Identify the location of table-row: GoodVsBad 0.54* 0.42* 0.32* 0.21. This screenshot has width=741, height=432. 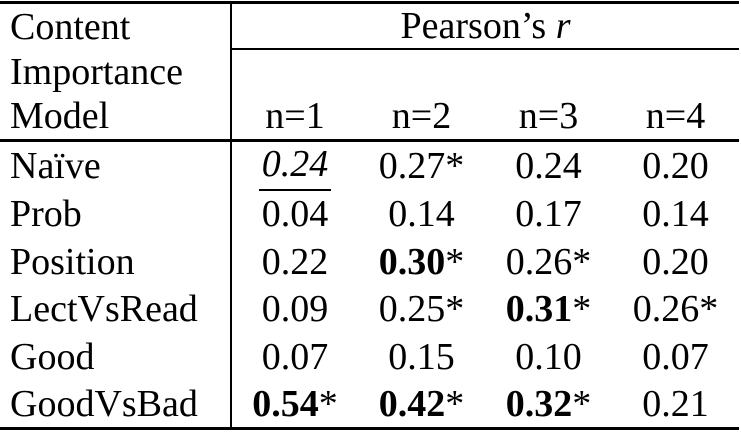
(369, 404).